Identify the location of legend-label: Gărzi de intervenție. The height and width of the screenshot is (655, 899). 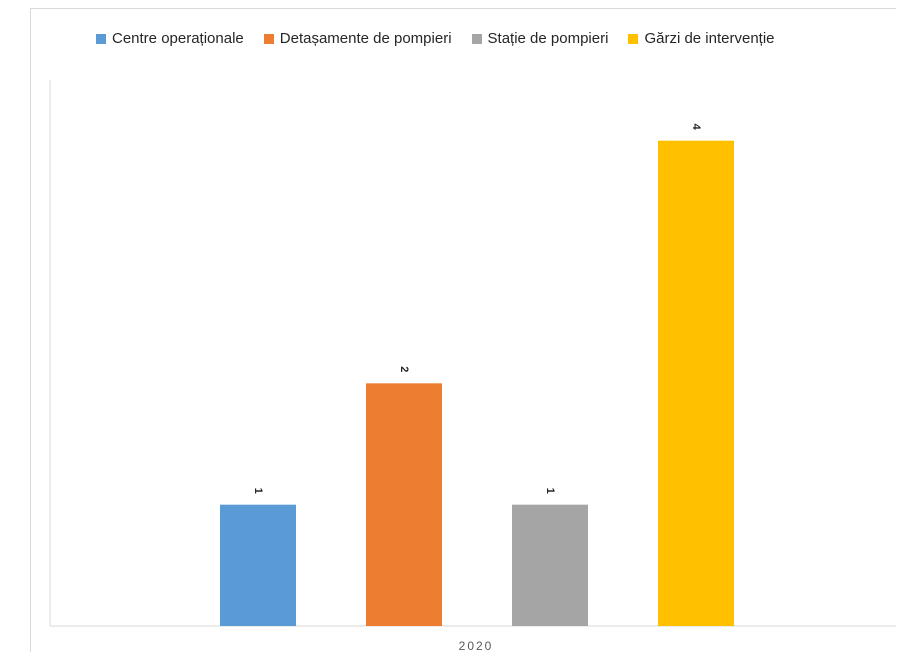
(709, 38).